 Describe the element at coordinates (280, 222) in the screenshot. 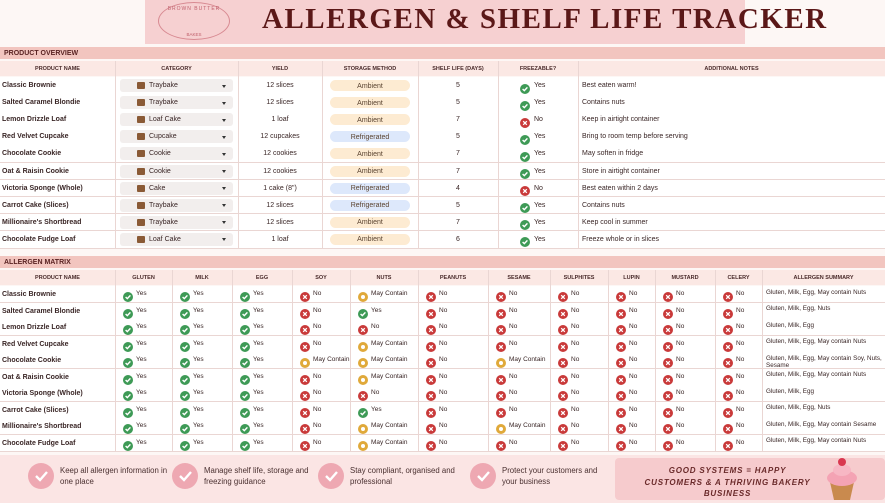

I see `yield: 12 slices` at that location.